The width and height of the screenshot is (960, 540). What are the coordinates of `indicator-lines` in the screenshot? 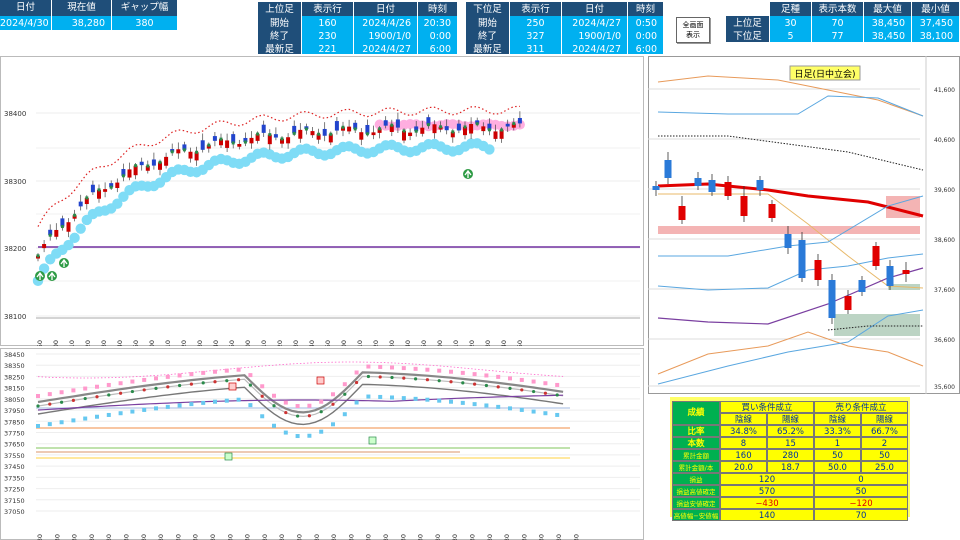 It's located at (303, 410).